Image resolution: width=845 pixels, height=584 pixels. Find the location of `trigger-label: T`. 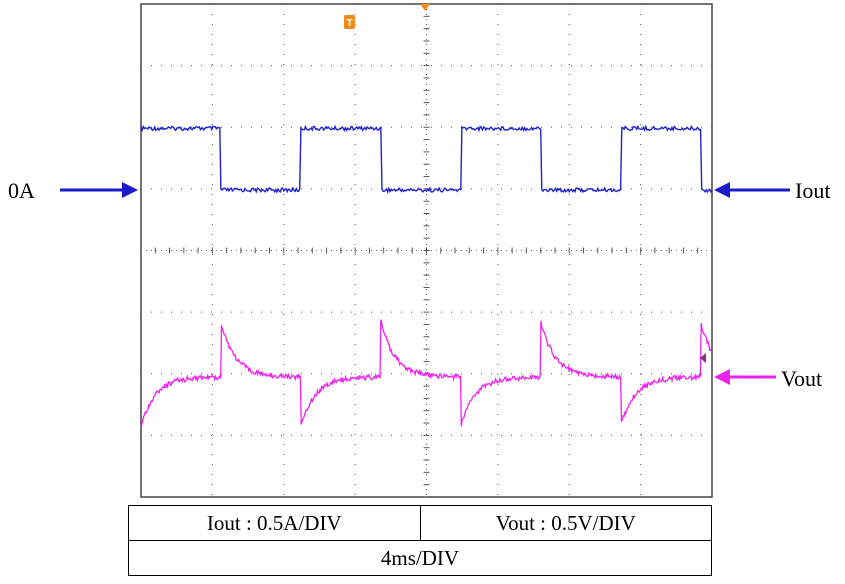

trigger-label: T is located at coordinates (349, 23).